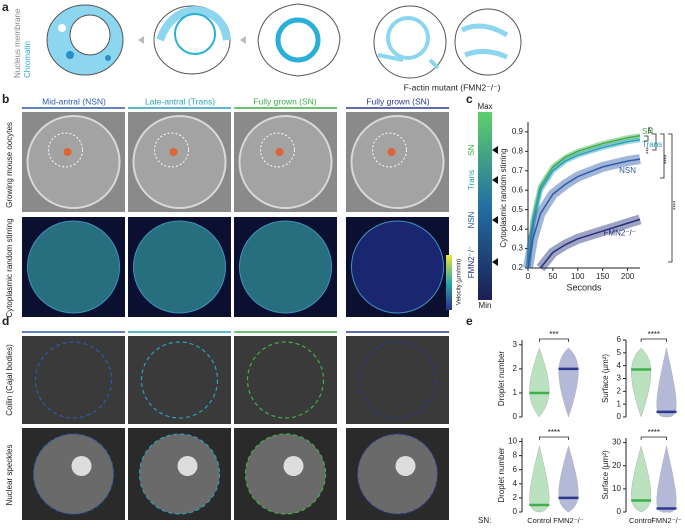  Describe the element at coordinates (616, 465) in the screenshot. I see `y-tick-label: 20` at that location.